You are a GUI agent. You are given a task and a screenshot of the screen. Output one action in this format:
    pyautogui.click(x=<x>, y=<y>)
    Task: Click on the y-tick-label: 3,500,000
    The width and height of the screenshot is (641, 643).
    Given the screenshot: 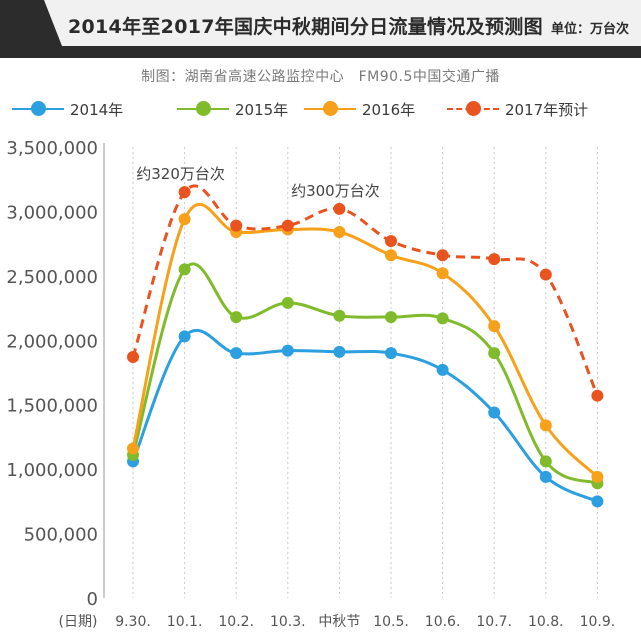 What is the action you would take?
    pyautogui.click(x=52, y=148)
    